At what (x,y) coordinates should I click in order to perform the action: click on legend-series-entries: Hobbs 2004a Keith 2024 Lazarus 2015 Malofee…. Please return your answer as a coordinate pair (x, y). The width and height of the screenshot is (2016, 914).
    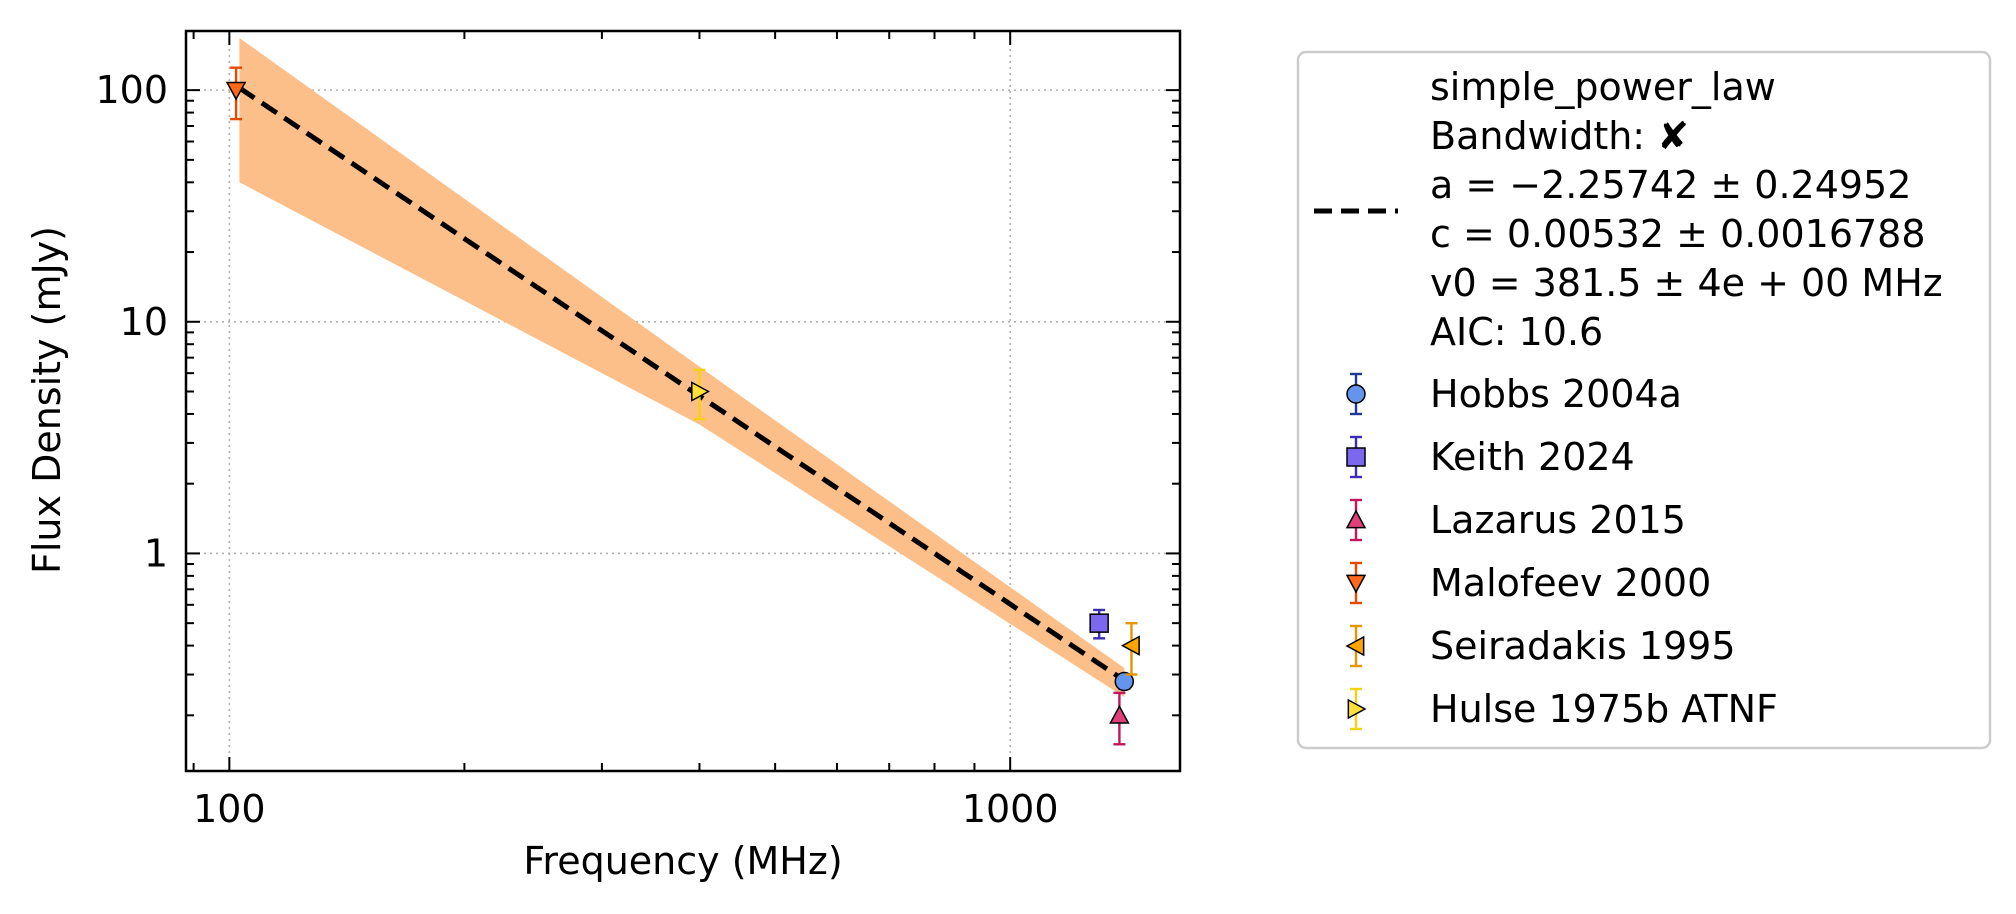
    Looking at the image, I should click on (1561, 551).